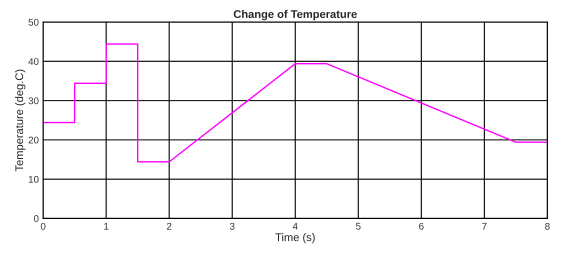 The width and height of the screenshot is (575, 260). Describe the element at coordinates (547, 226) in the screenshot. I see `x-tick-label: 8` at that location.